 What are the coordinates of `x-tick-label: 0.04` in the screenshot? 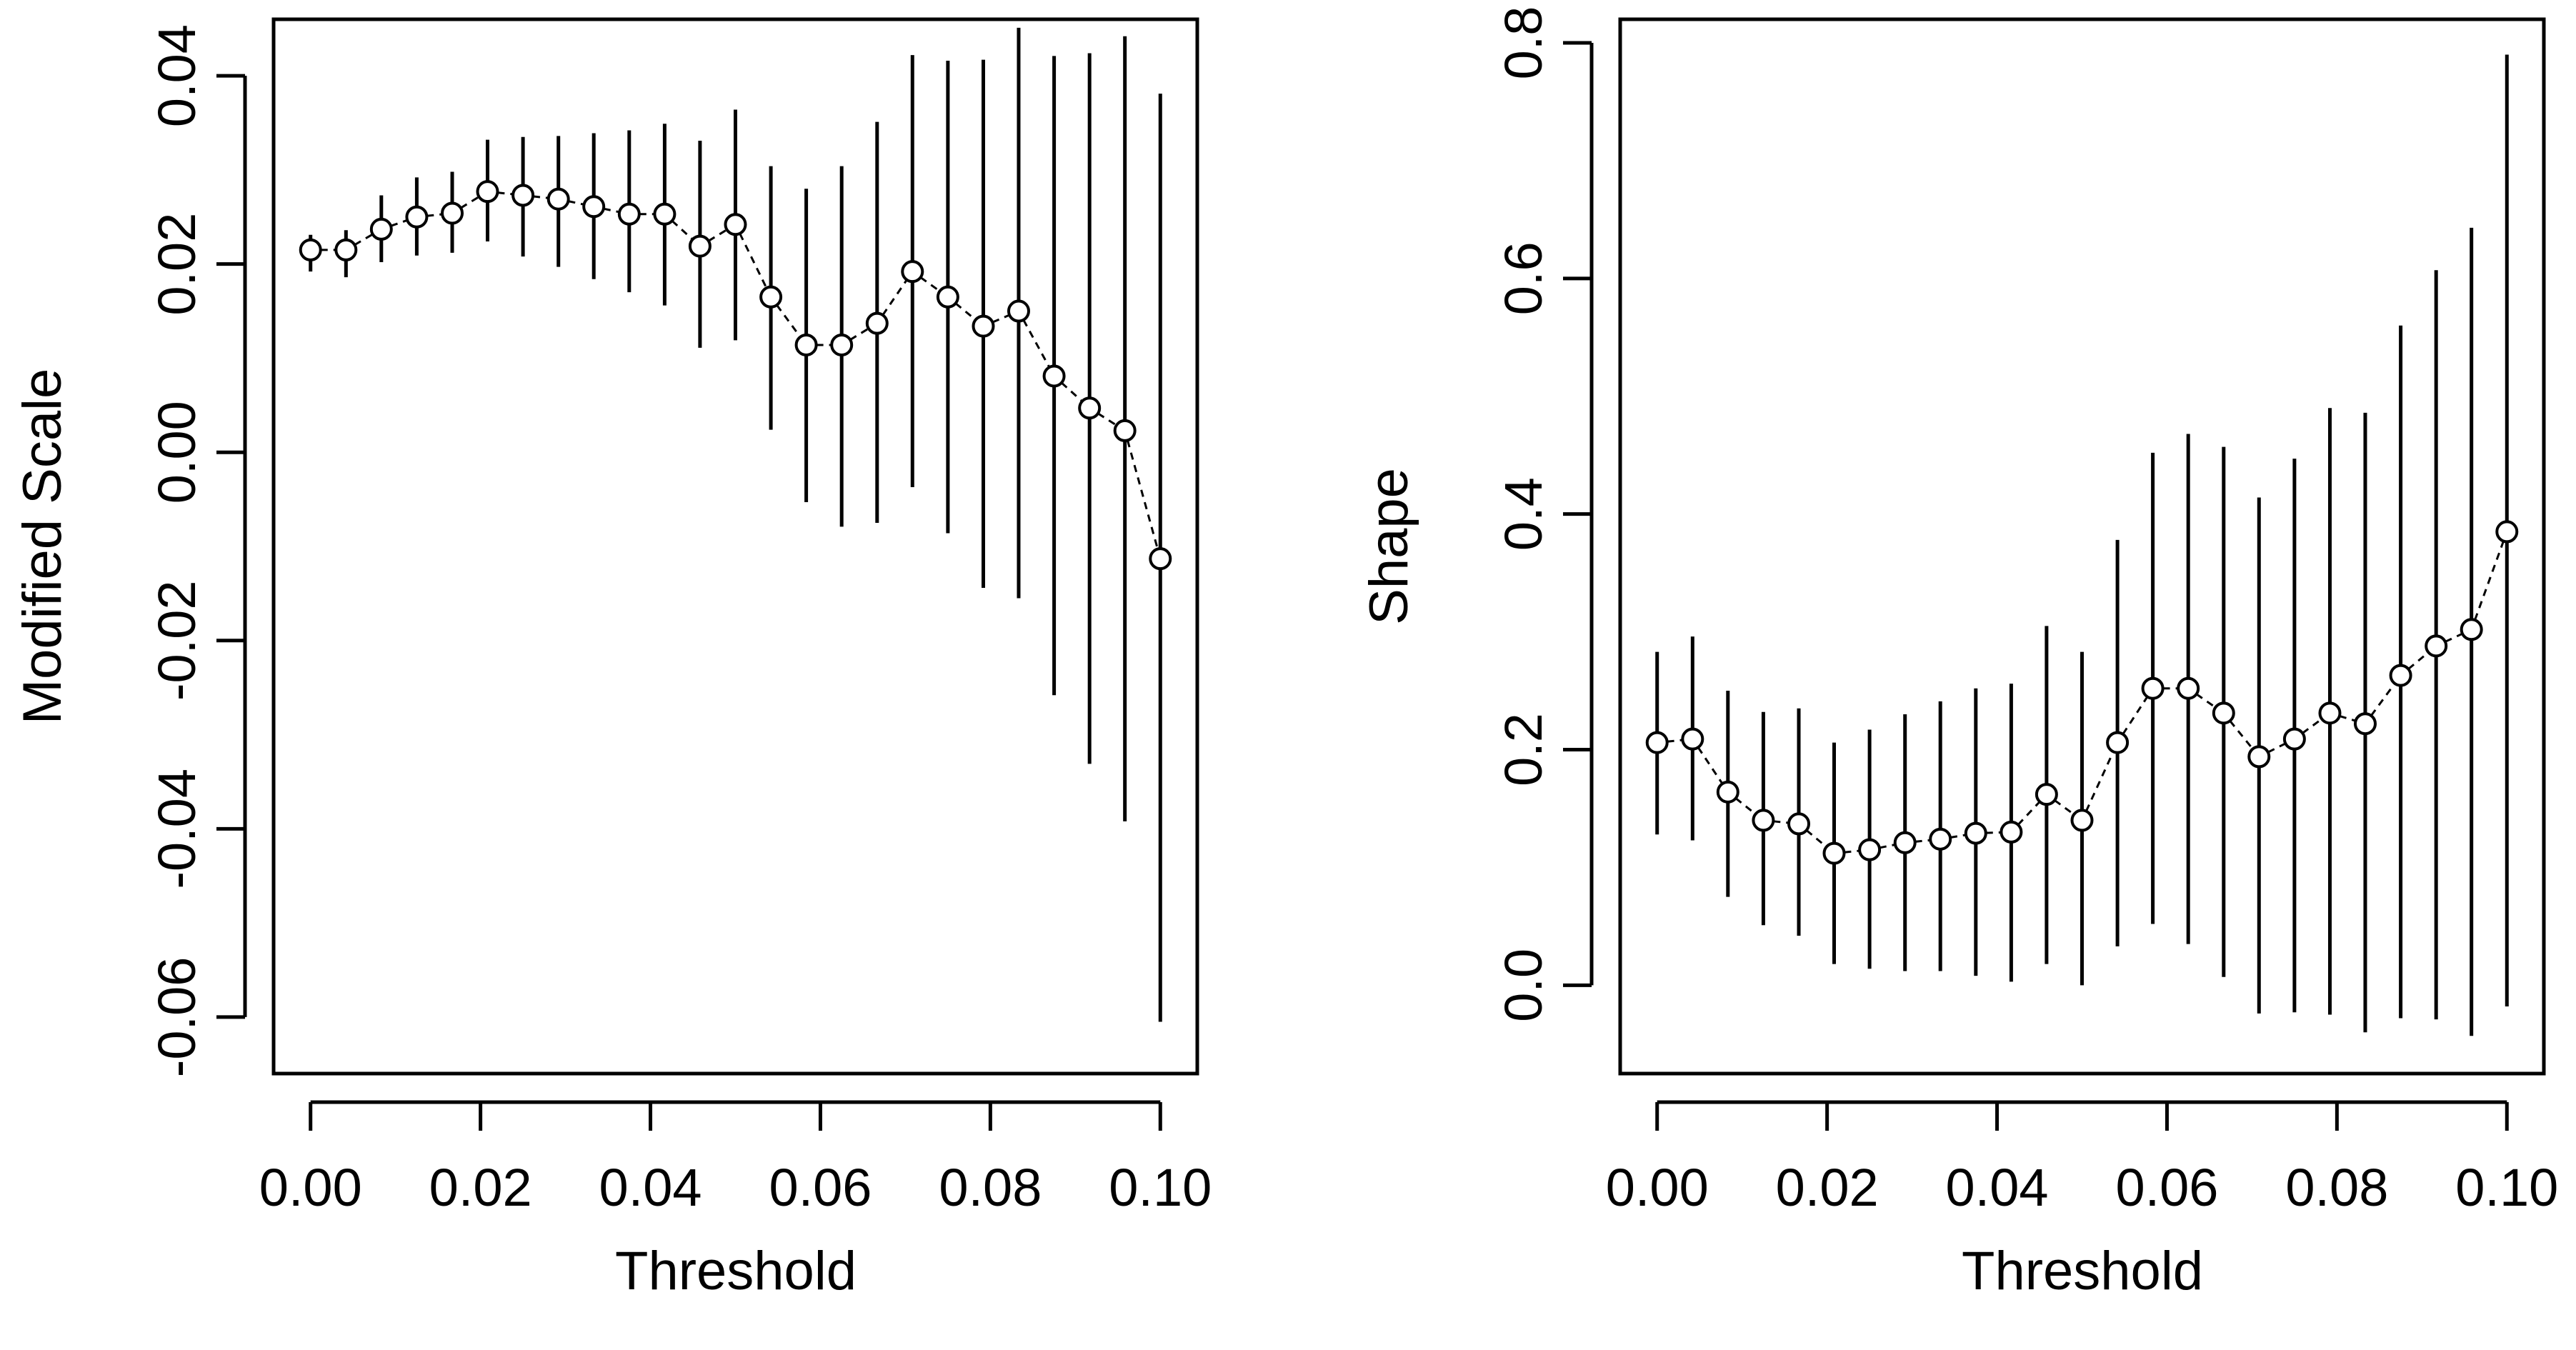 It's located at (651, 1187).